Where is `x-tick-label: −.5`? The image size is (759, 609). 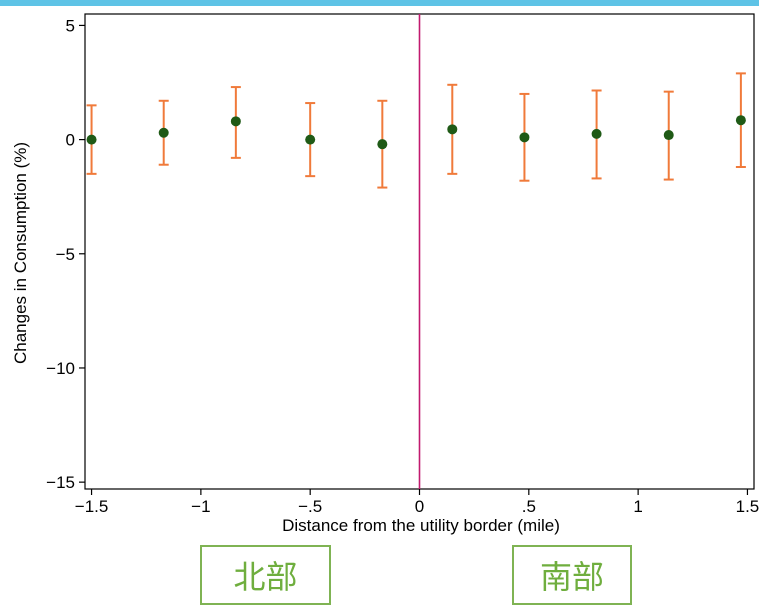 x-tick-label: −.5 is located at coordinates (310, 506).